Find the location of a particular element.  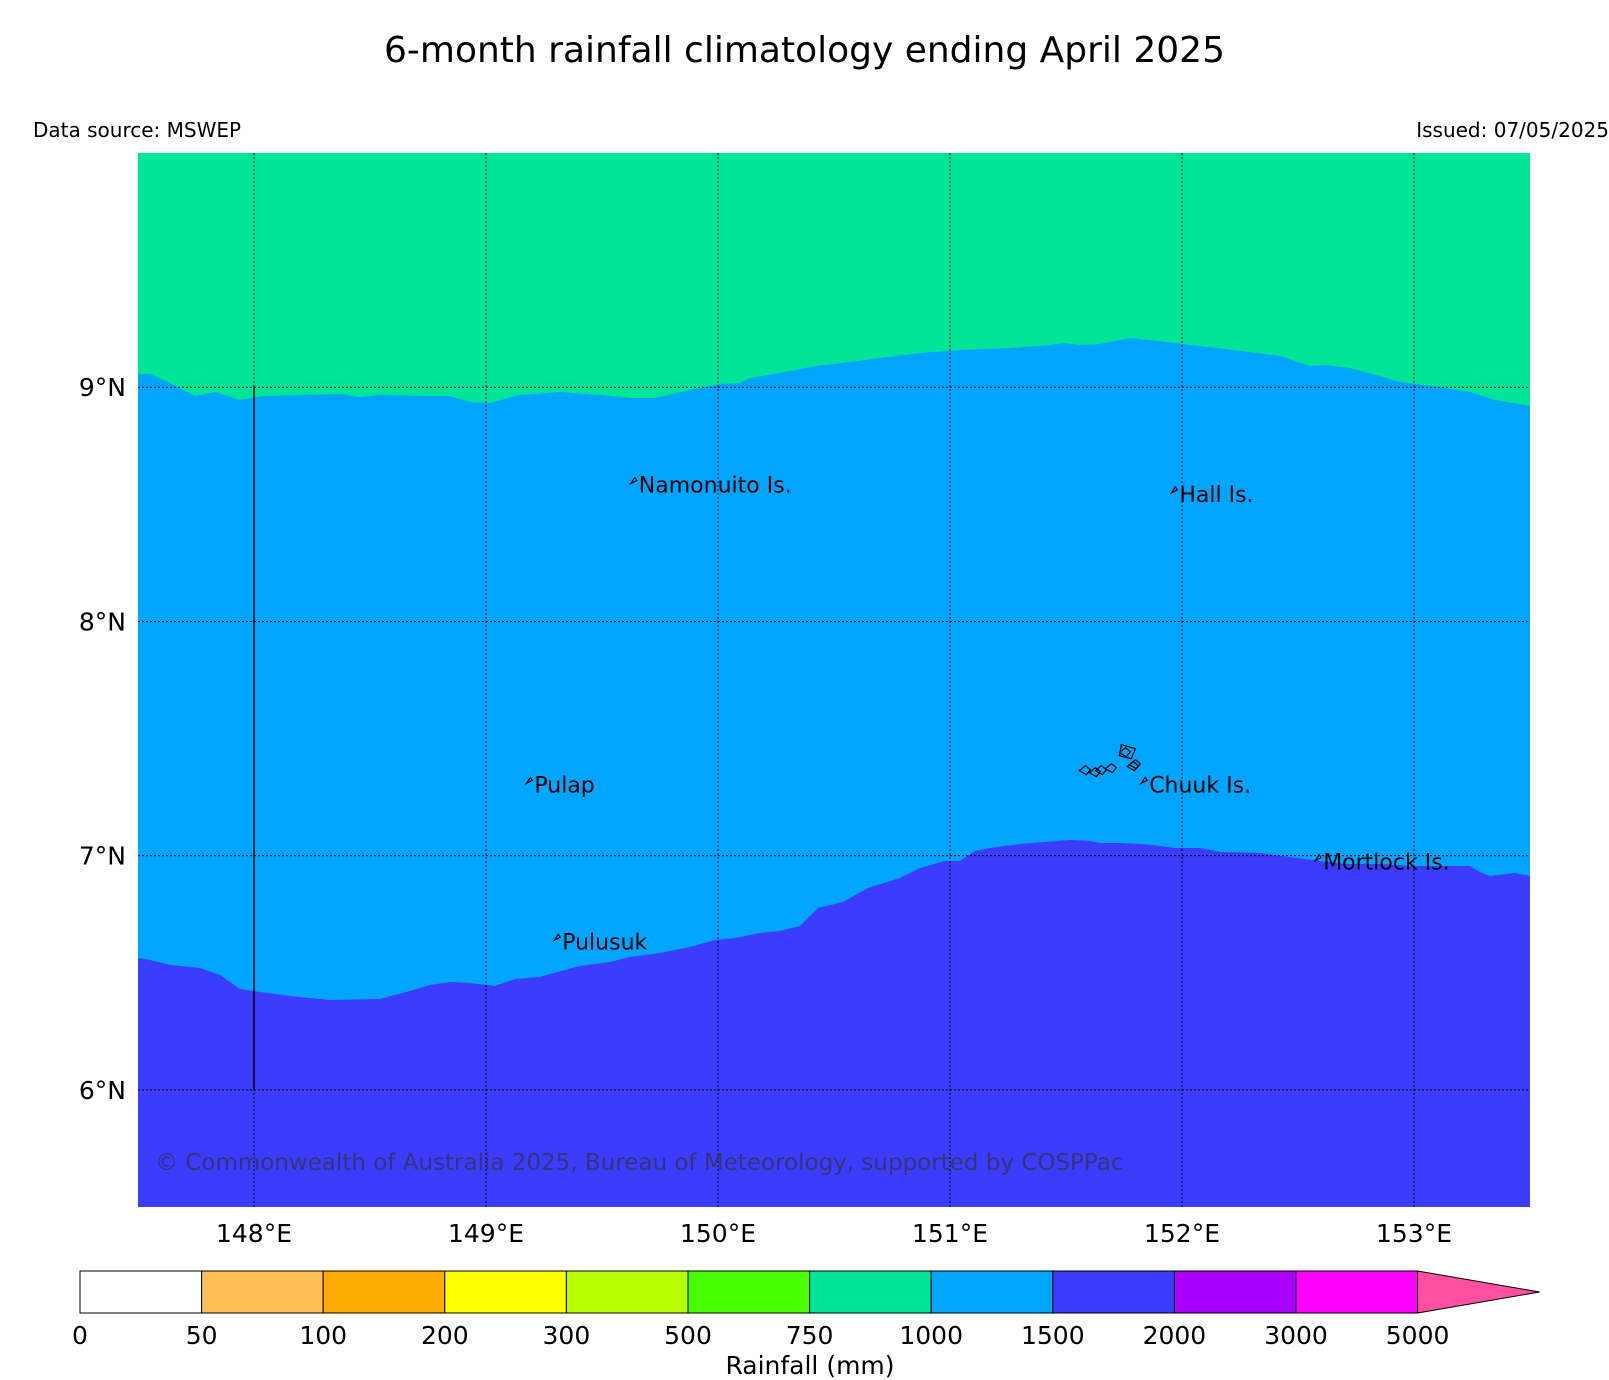

lat-tick-label: 7°N is located at coordinates (102, 856).